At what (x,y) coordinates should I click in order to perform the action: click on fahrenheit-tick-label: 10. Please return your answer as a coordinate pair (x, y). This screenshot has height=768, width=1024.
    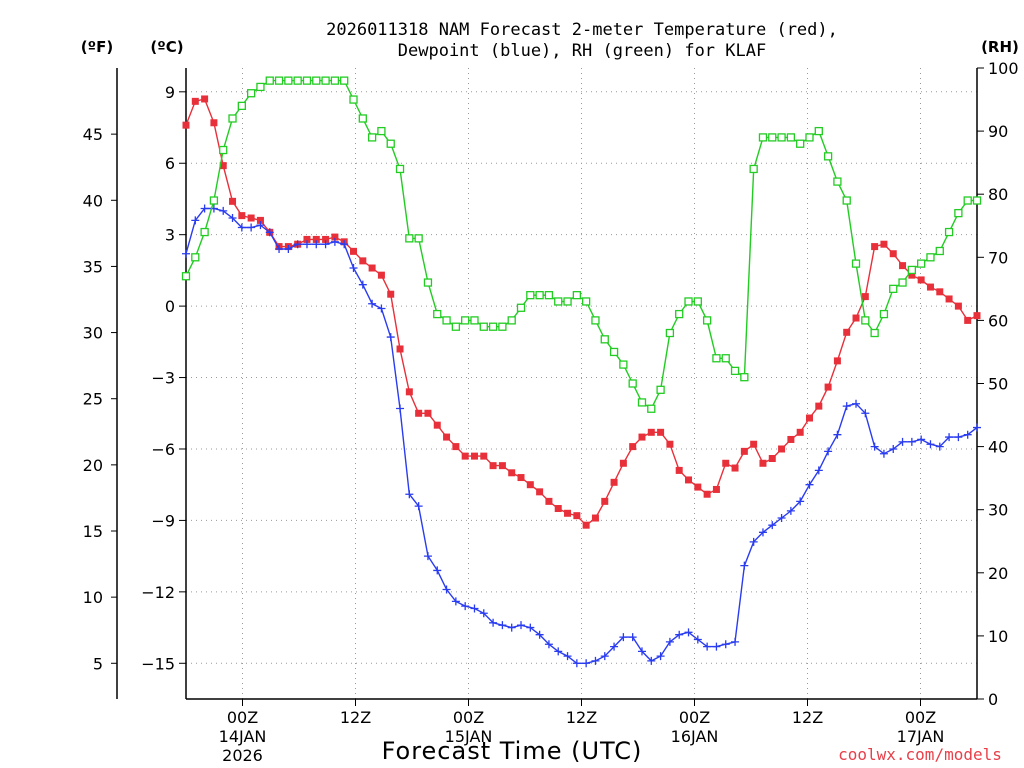
    Looking at the image, I should click on (93, 597).